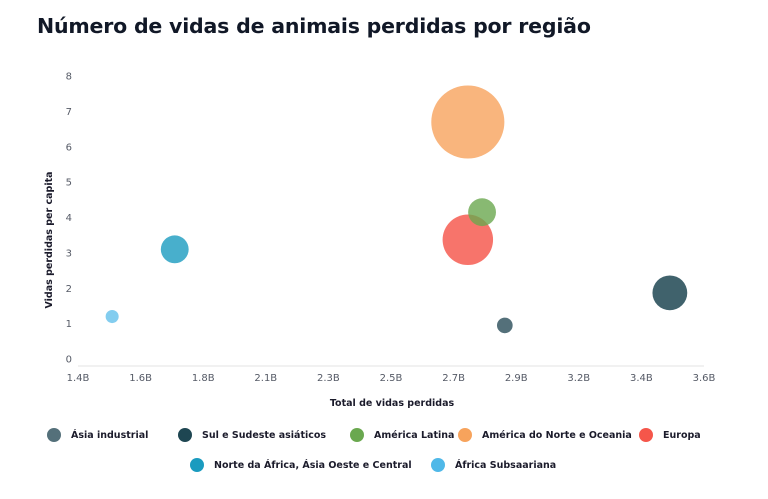  I want to click on x-tick-label: 3.2B, so click(578, 378).